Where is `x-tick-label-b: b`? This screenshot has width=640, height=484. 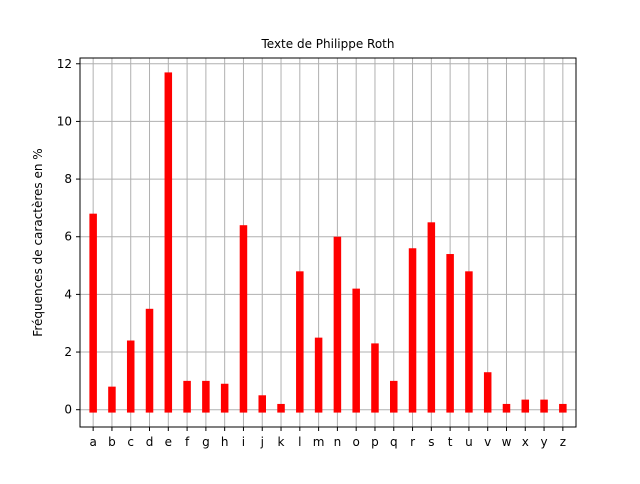
x-tick-label-b: b is located at coordinates (112, 442).